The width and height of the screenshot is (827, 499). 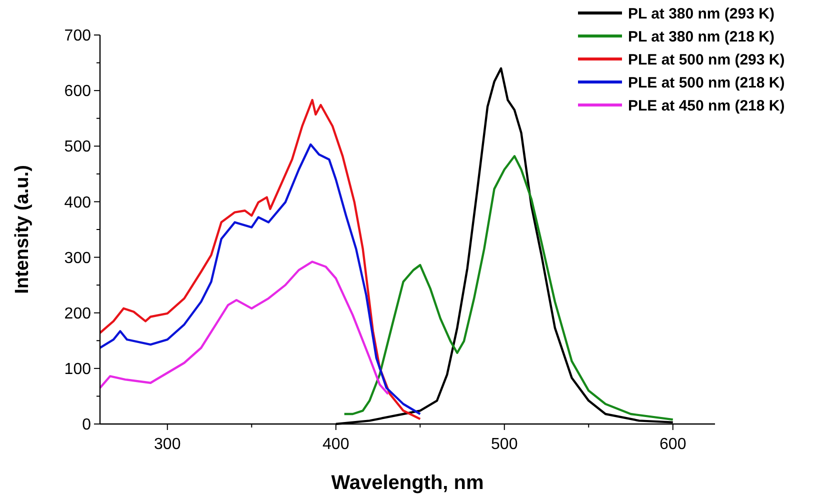 I want to click on y-tick-label: 0, so click(x=87, y=425).